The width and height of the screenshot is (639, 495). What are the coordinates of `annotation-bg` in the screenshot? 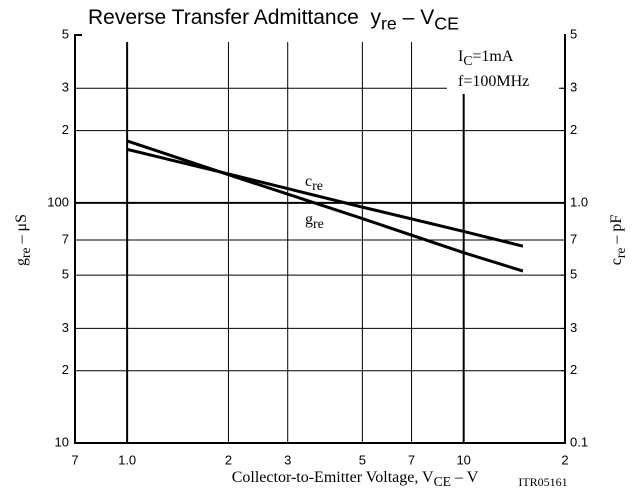 It's located at (503, 68).